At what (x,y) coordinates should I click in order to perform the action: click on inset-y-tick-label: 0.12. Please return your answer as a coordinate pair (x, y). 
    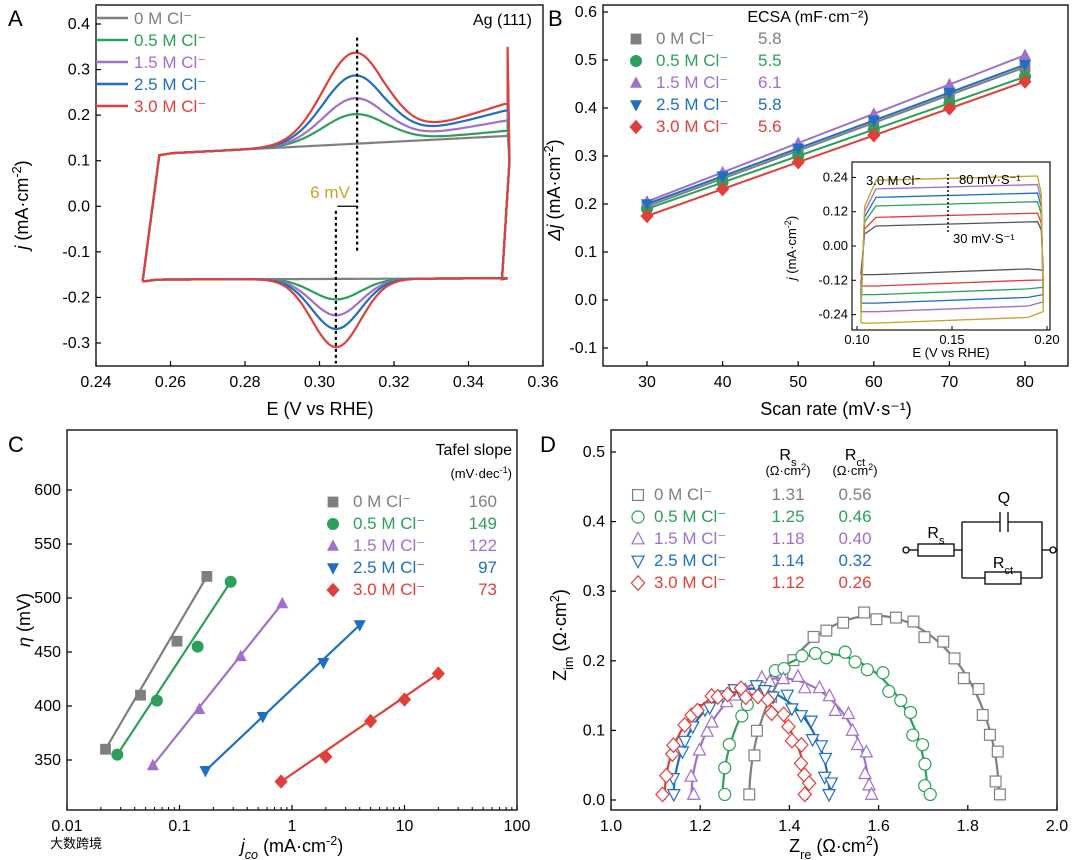
    Looking at the image, I should click on (835, 211).